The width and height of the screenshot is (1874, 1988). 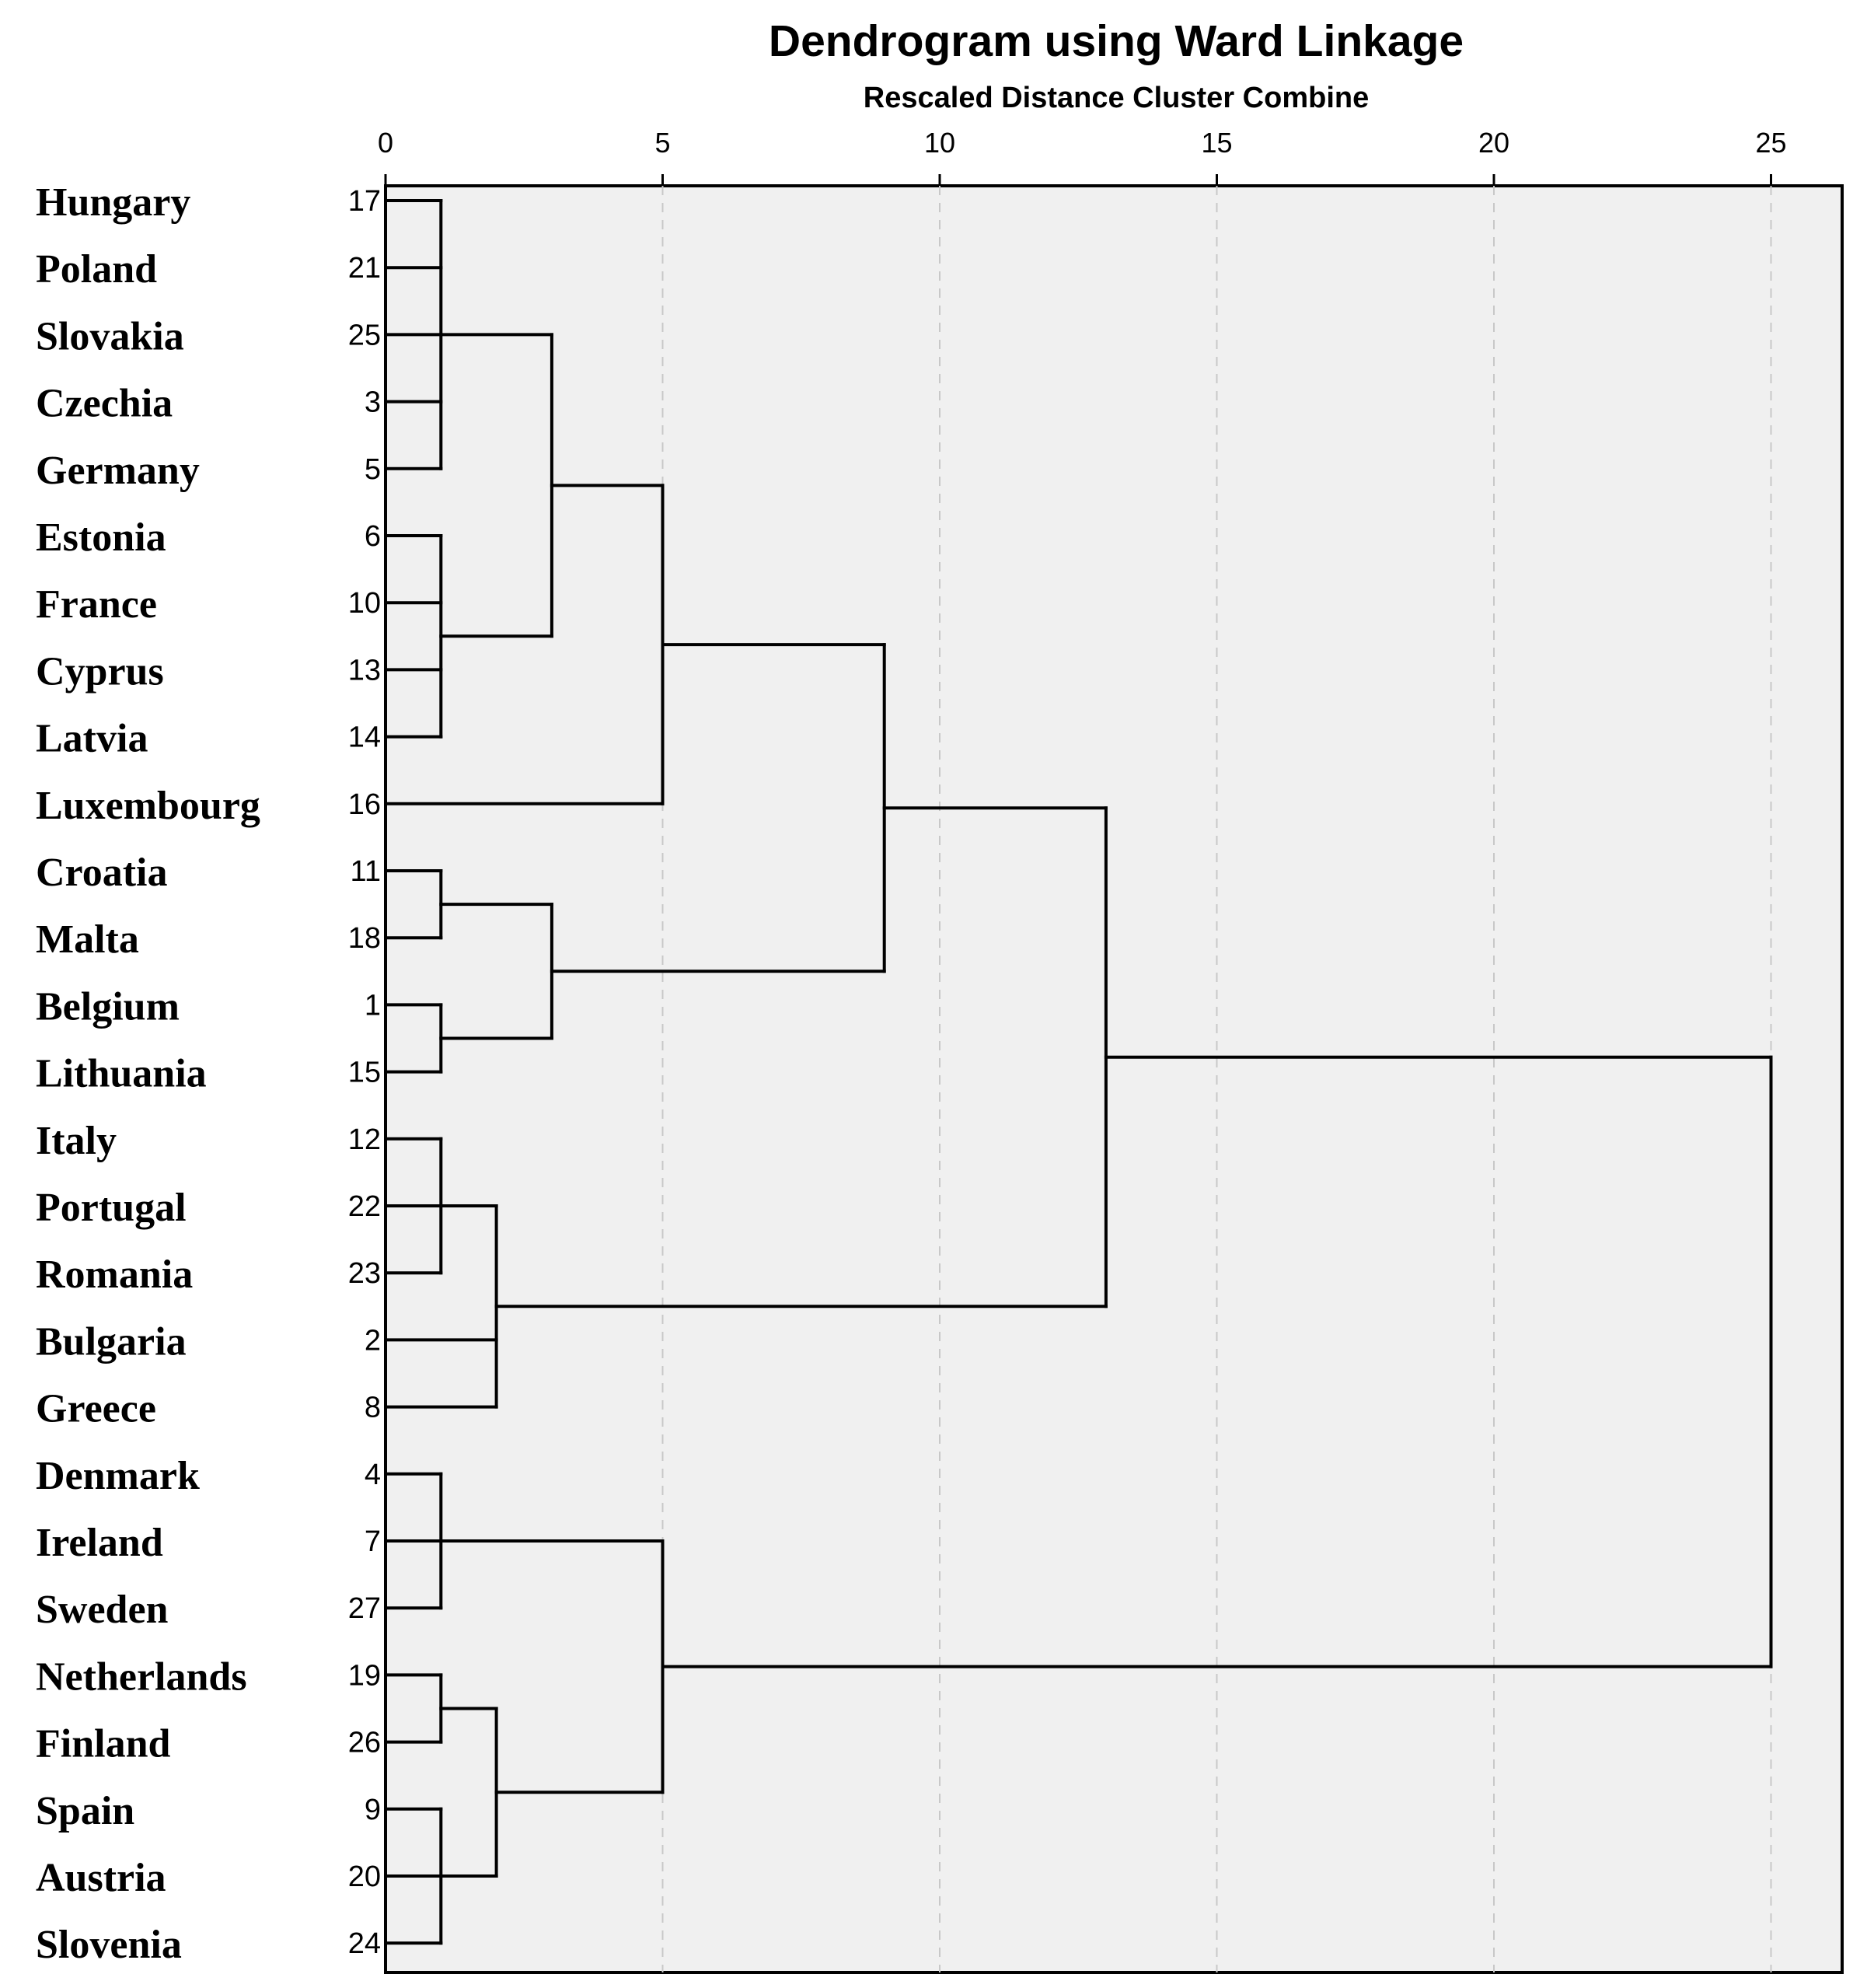 I want to click on leaf-country-label: Hungary, so click(x=113, y=202).